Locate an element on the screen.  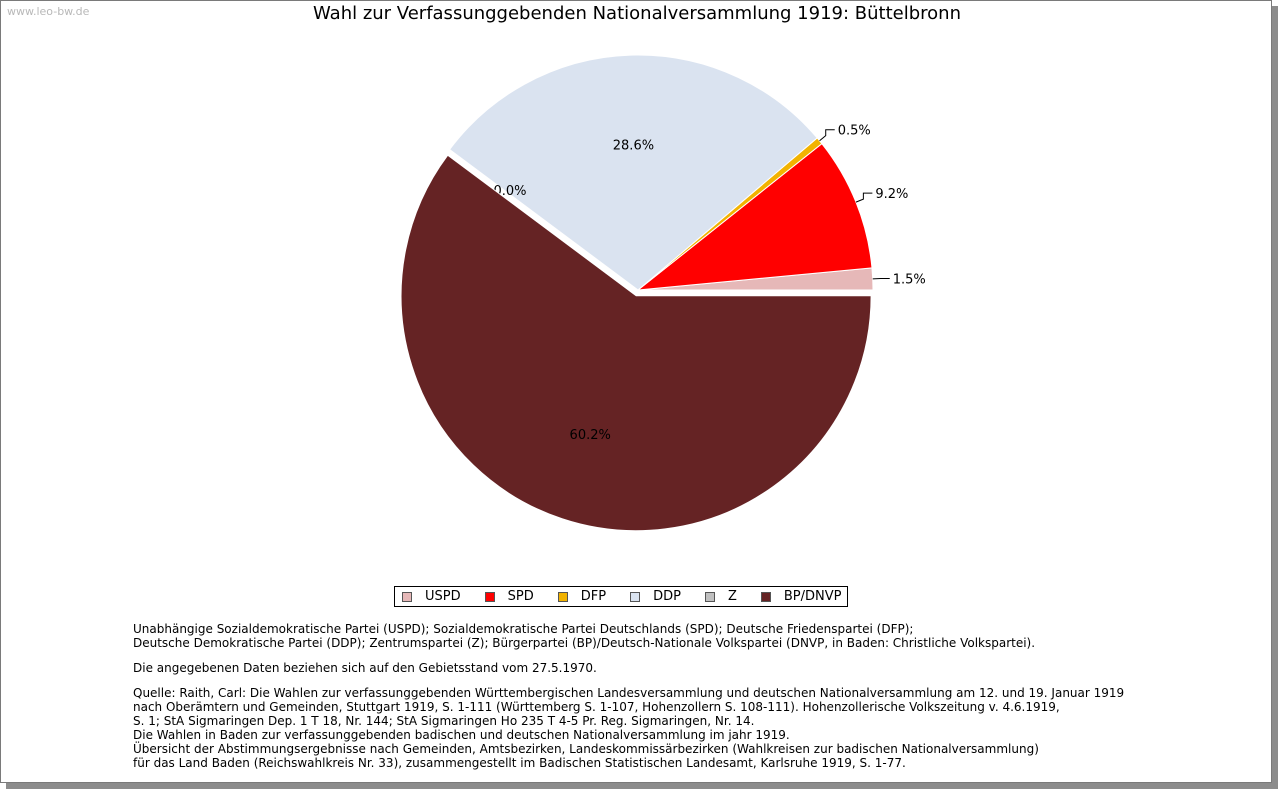
slice-leader-spd is located at coordinates (864, 197).